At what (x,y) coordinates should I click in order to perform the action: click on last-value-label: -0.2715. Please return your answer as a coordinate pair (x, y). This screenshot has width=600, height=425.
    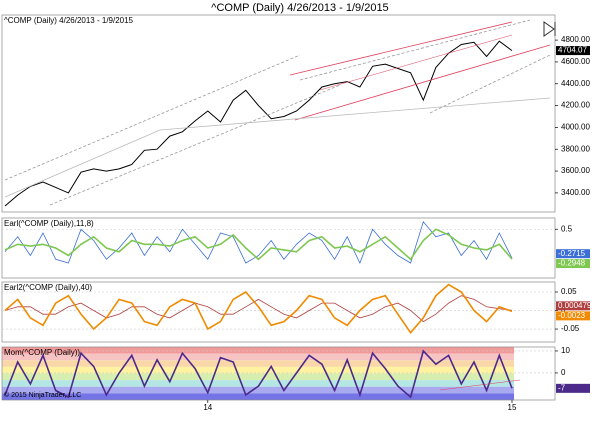
    Looking at the image, I should click on (572, 253).